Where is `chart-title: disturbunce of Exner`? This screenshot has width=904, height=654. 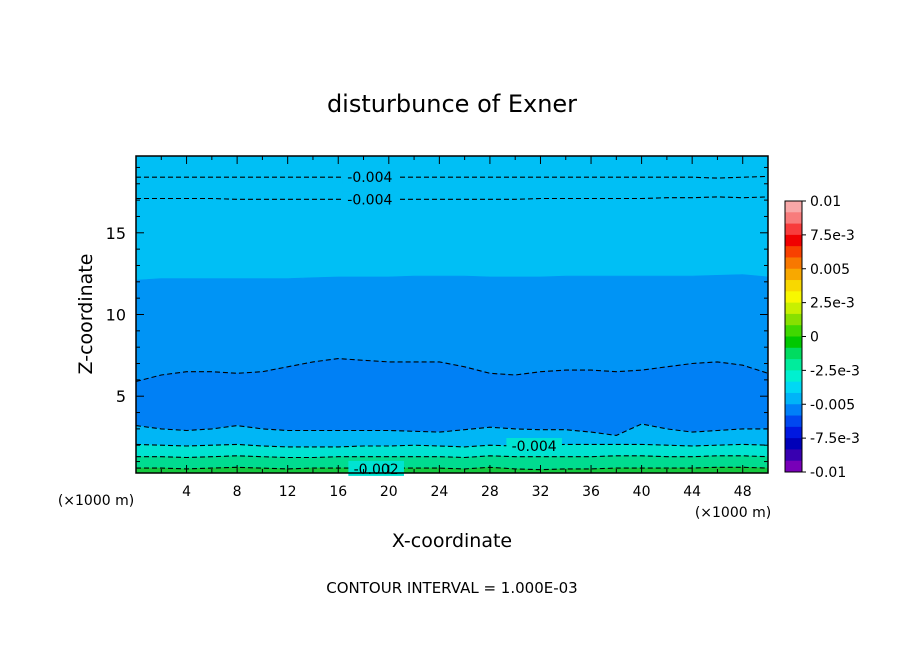
chart-title: disturbunce of Exner is located at coordinates (452, 104).